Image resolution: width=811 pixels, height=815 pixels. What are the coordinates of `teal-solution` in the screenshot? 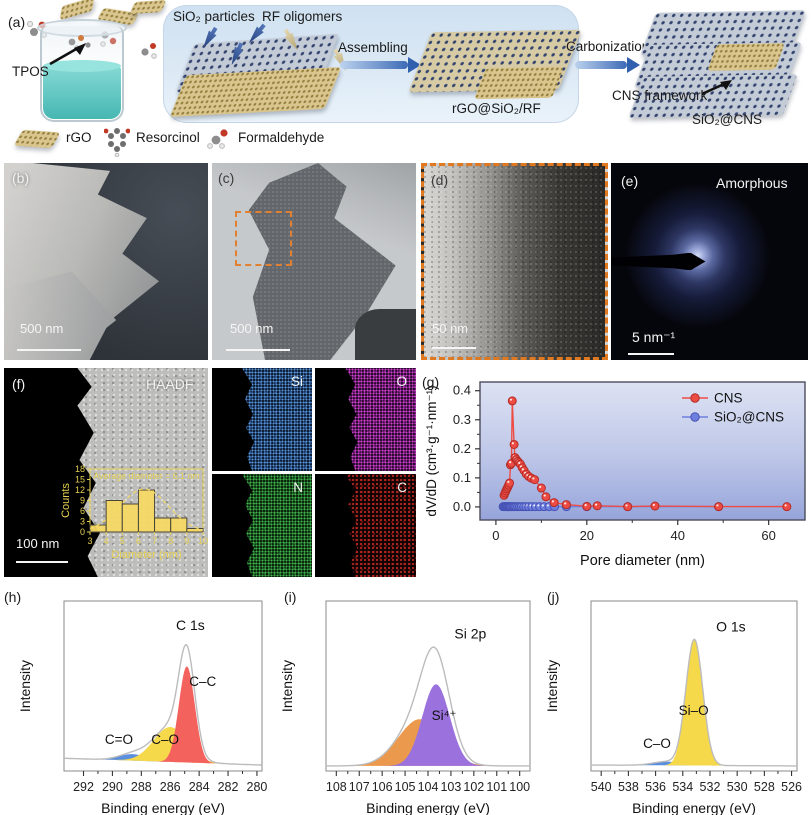 It's located at (82, 89).